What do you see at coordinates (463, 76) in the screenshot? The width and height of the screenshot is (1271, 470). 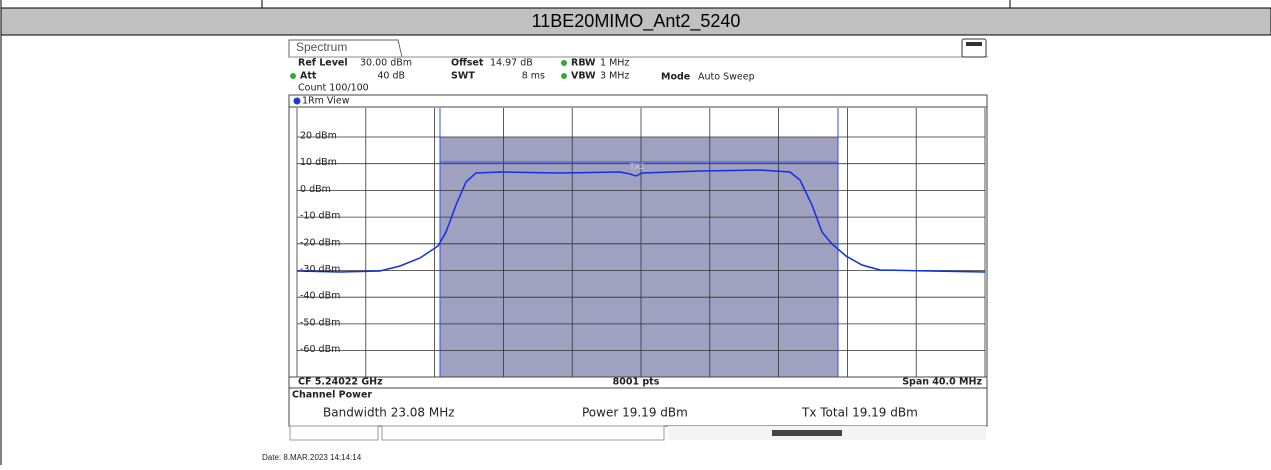 I see `label: SWT` at bounding box center [463, 76].